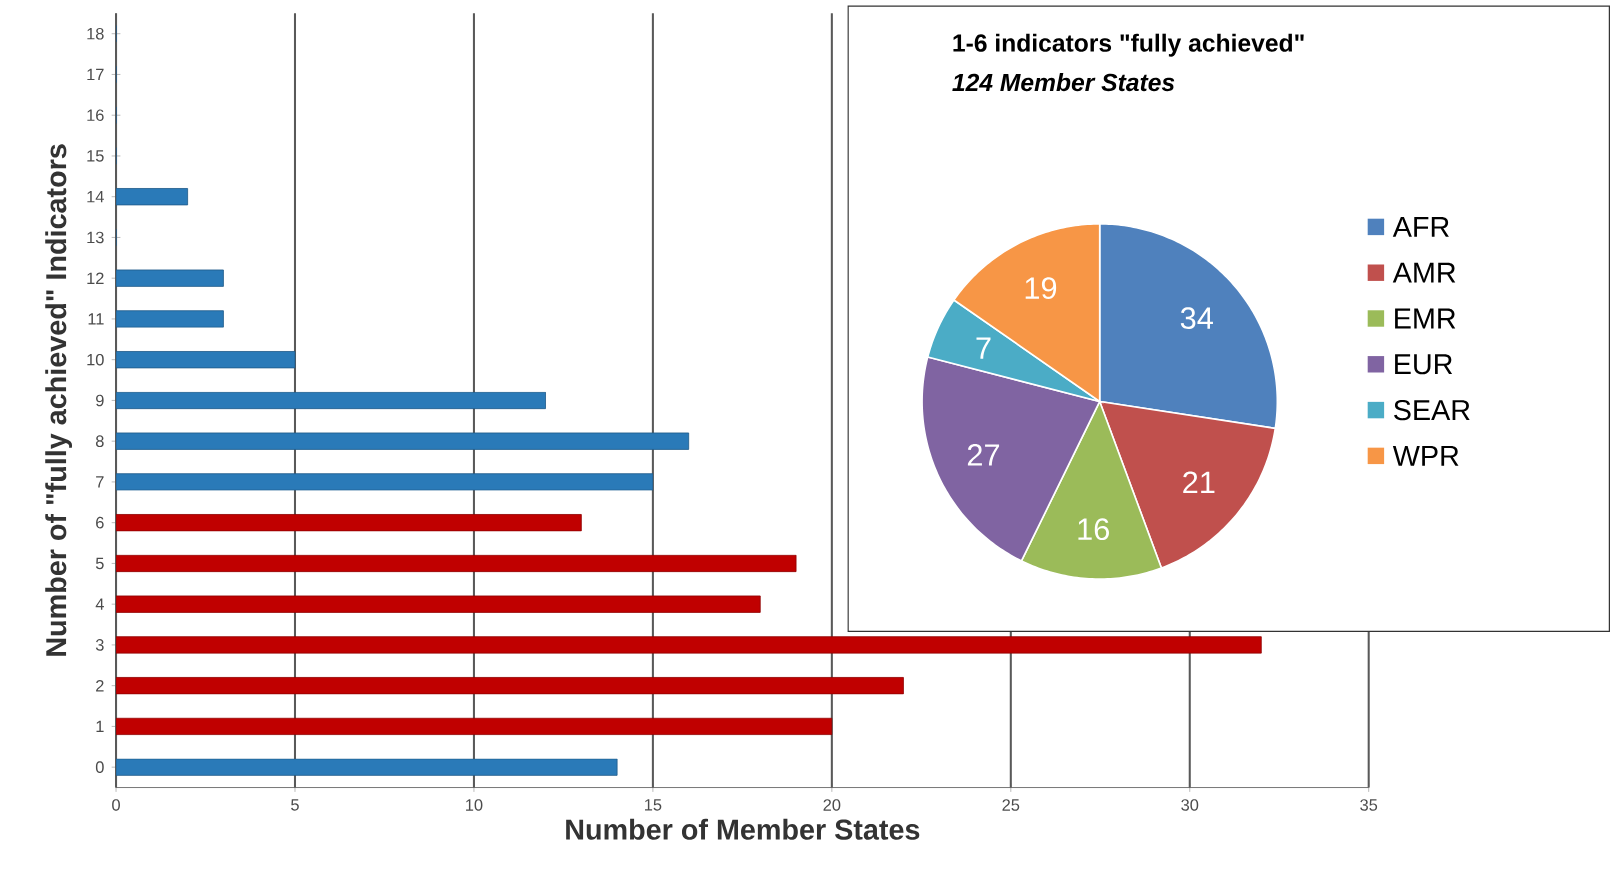 This screenshot has width=1610, height=874. What do you see at coordinates (95, 156) in the screenshot?
I see `y-tick-label: 15` at bounding box center [95, 156].